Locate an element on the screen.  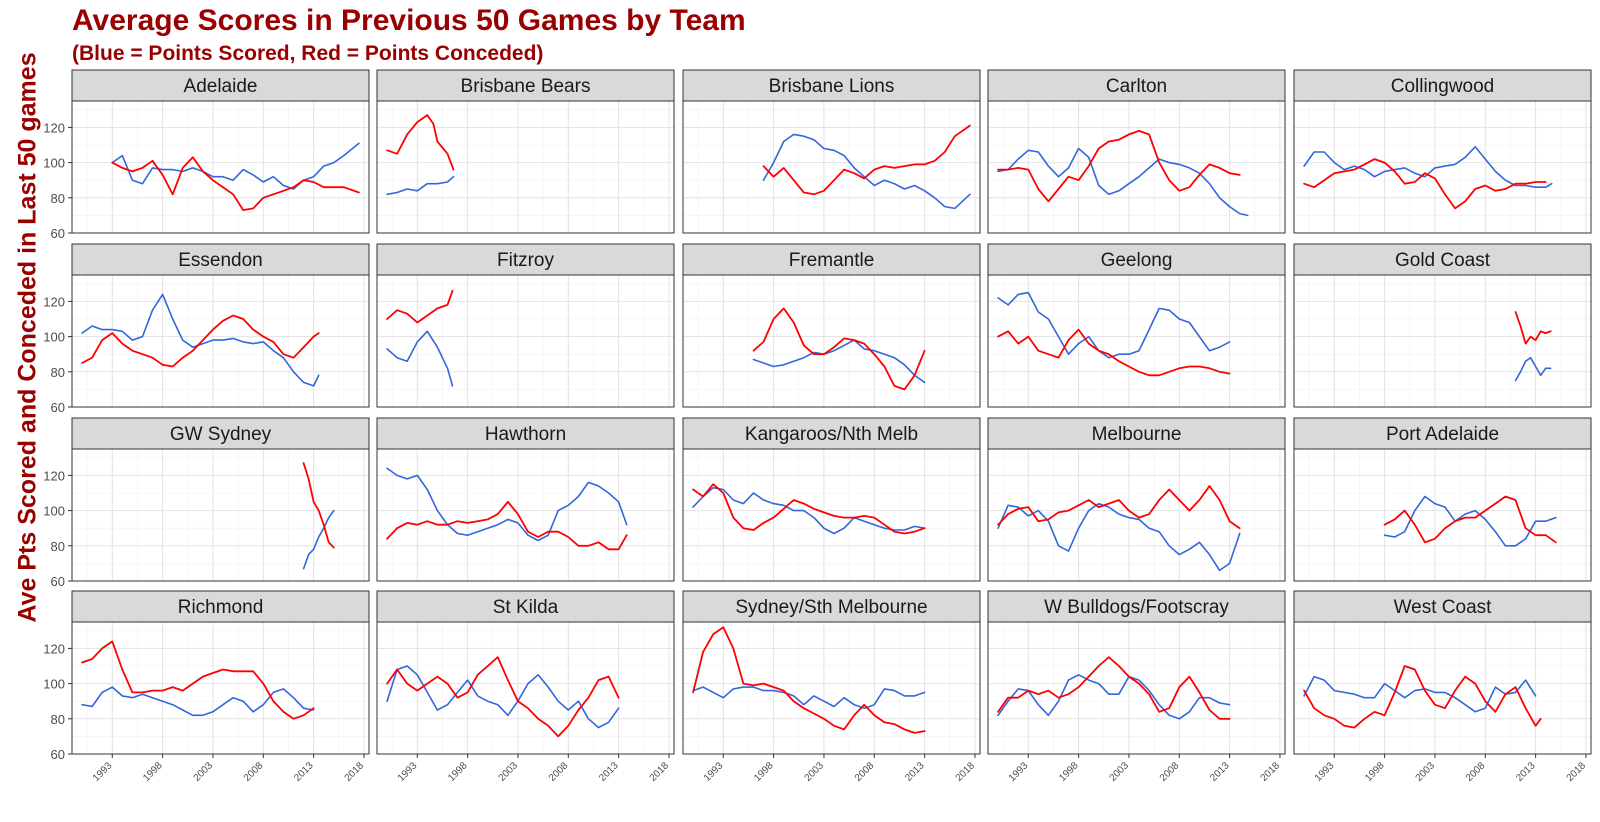
facet-label: St Kilda is located at coordinates (526, 607).